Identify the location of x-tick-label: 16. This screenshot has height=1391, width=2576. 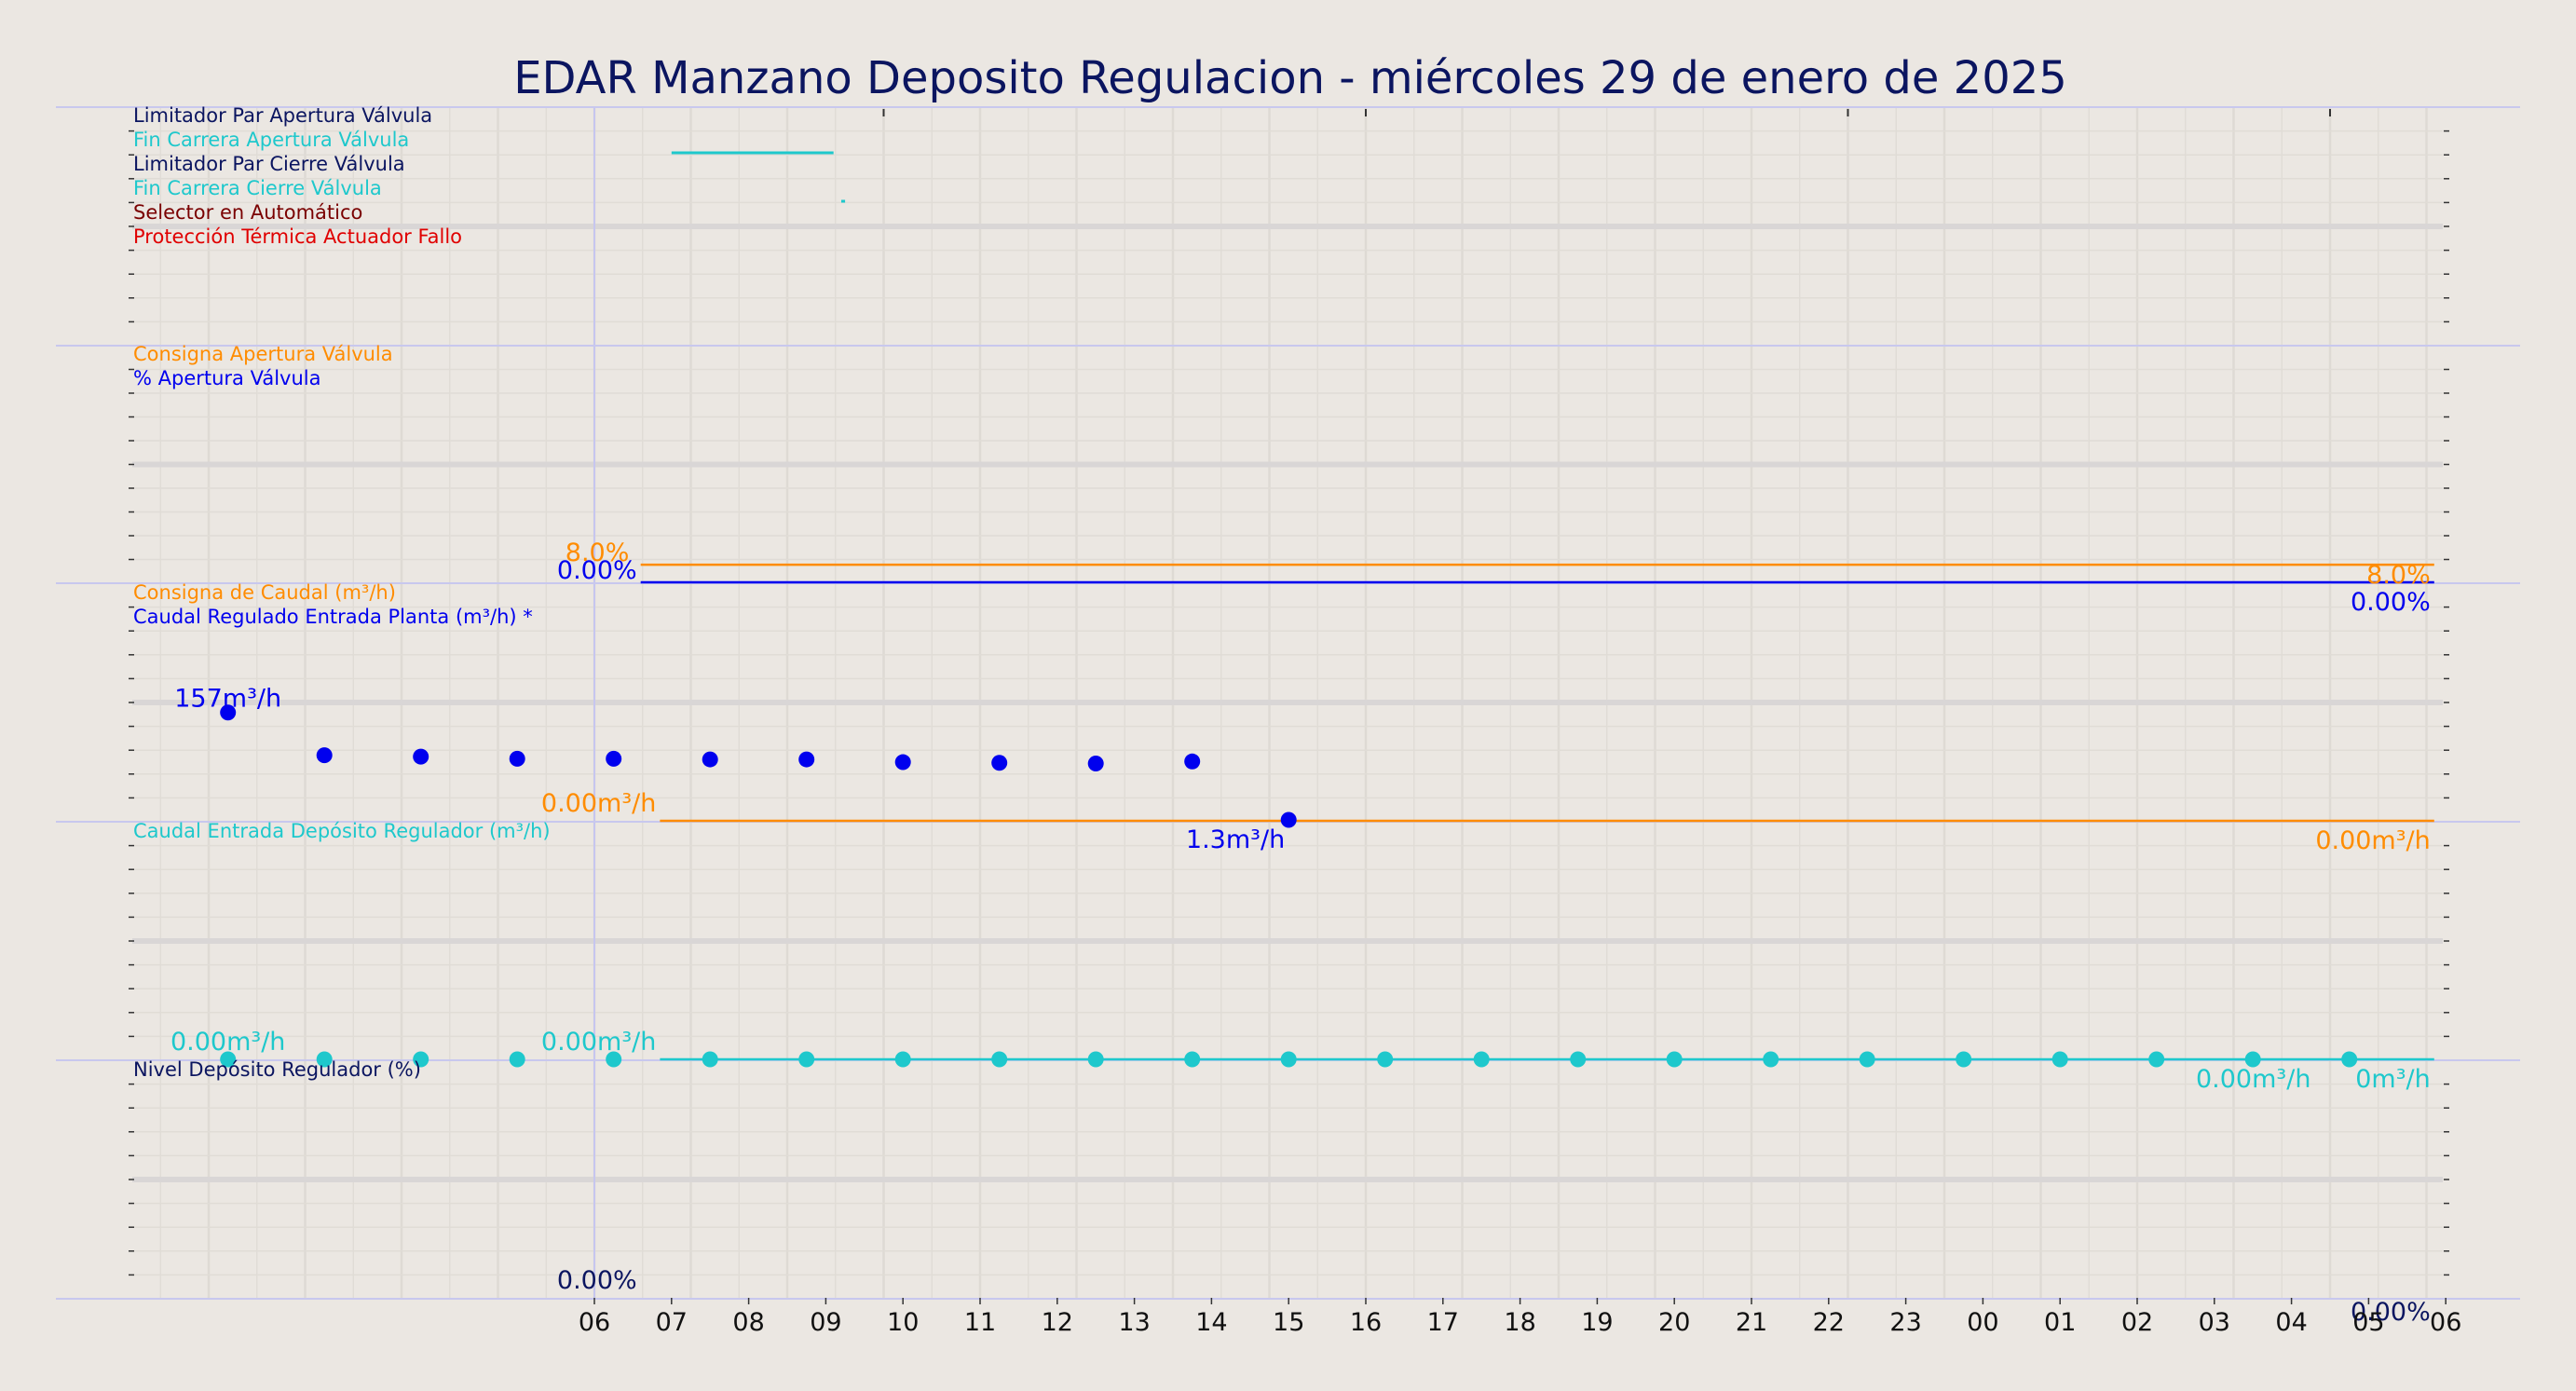
(1366, 1322).